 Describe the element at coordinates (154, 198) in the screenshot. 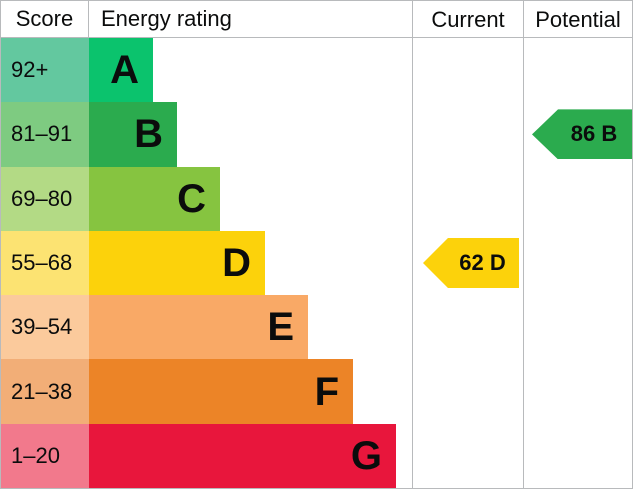

I see `rating-bar: C` at that location.